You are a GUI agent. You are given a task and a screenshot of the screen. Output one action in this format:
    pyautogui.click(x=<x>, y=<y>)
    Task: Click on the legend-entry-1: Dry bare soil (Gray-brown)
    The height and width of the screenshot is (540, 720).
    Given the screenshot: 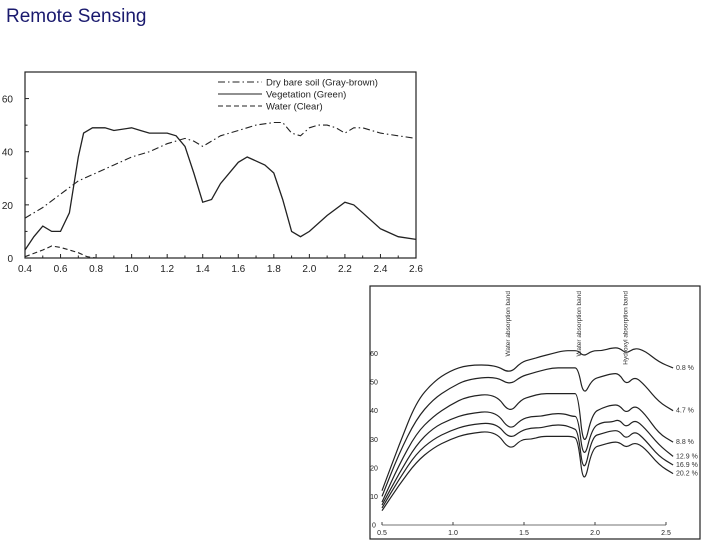 What is the action you would take?
    pyautogui.click(x=322, y=83)
    